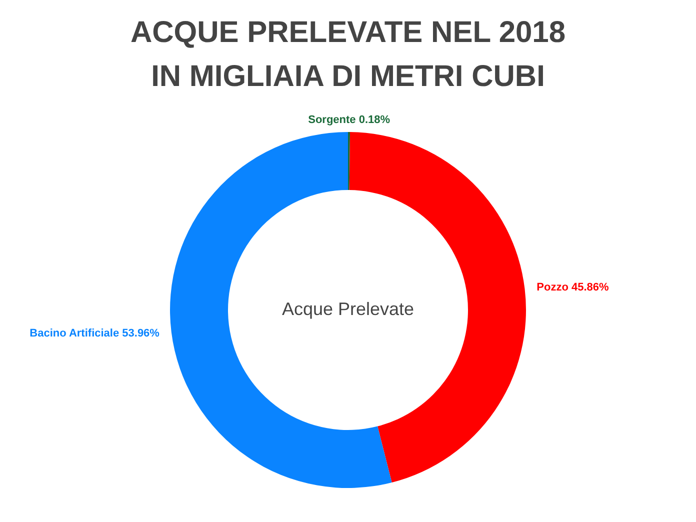 This screenshot has width=696, height=522. Describe the element at coordinates (573, 287) in the screenshot. I see `slice-label: Pozzo 45.86%` at that location.